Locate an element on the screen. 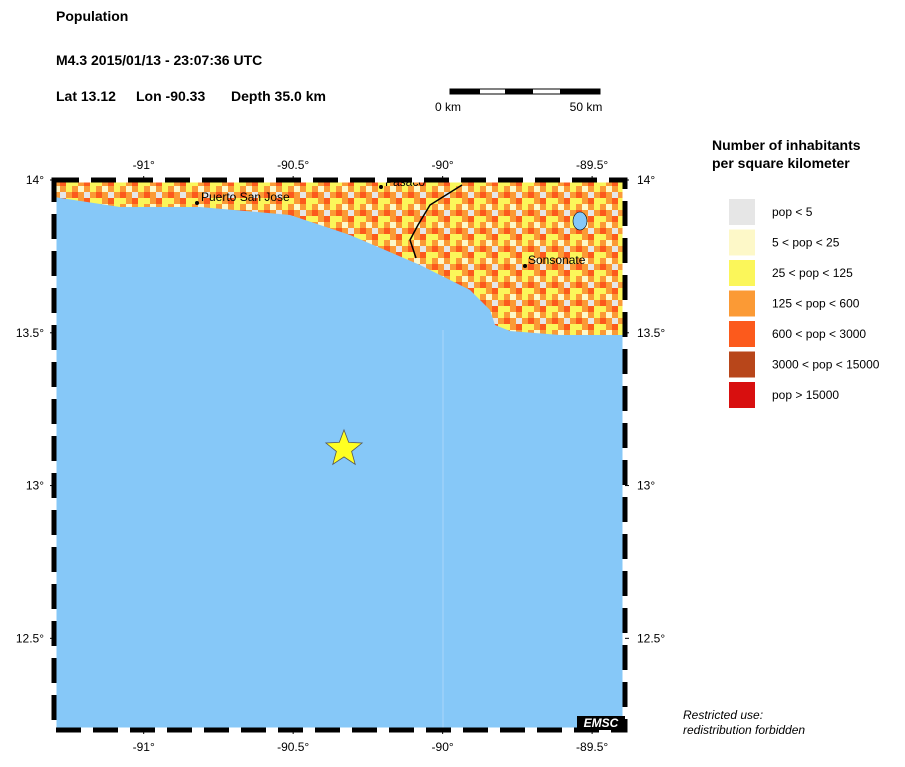  city-label: Puerto San Jose is located at coordinates (245, 197).